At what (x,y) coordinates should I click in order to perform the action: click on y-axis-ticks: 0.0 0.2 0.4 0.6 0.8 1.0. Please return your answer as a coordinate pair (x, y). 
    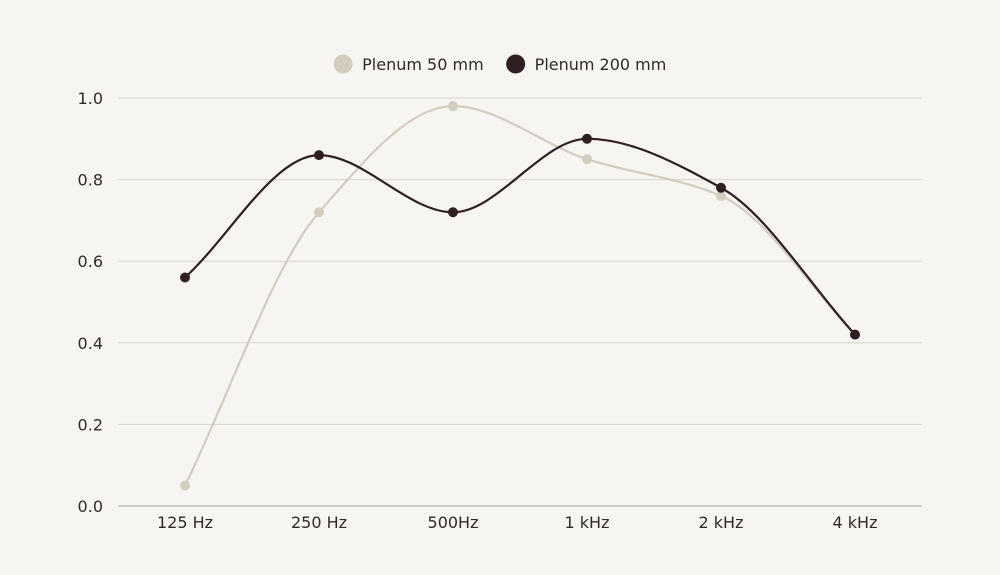
    Looking at the image, I should click on (90, 302).